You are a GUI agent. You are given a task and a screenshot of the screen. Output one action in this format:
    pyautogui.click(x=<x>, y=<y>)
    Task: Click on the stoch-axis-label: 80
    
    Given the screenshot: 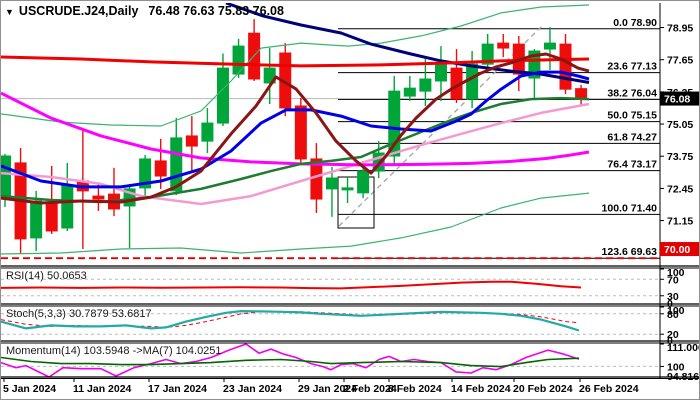 What is the action you would take?
    pyautogui.click(x=673, y=315)
    